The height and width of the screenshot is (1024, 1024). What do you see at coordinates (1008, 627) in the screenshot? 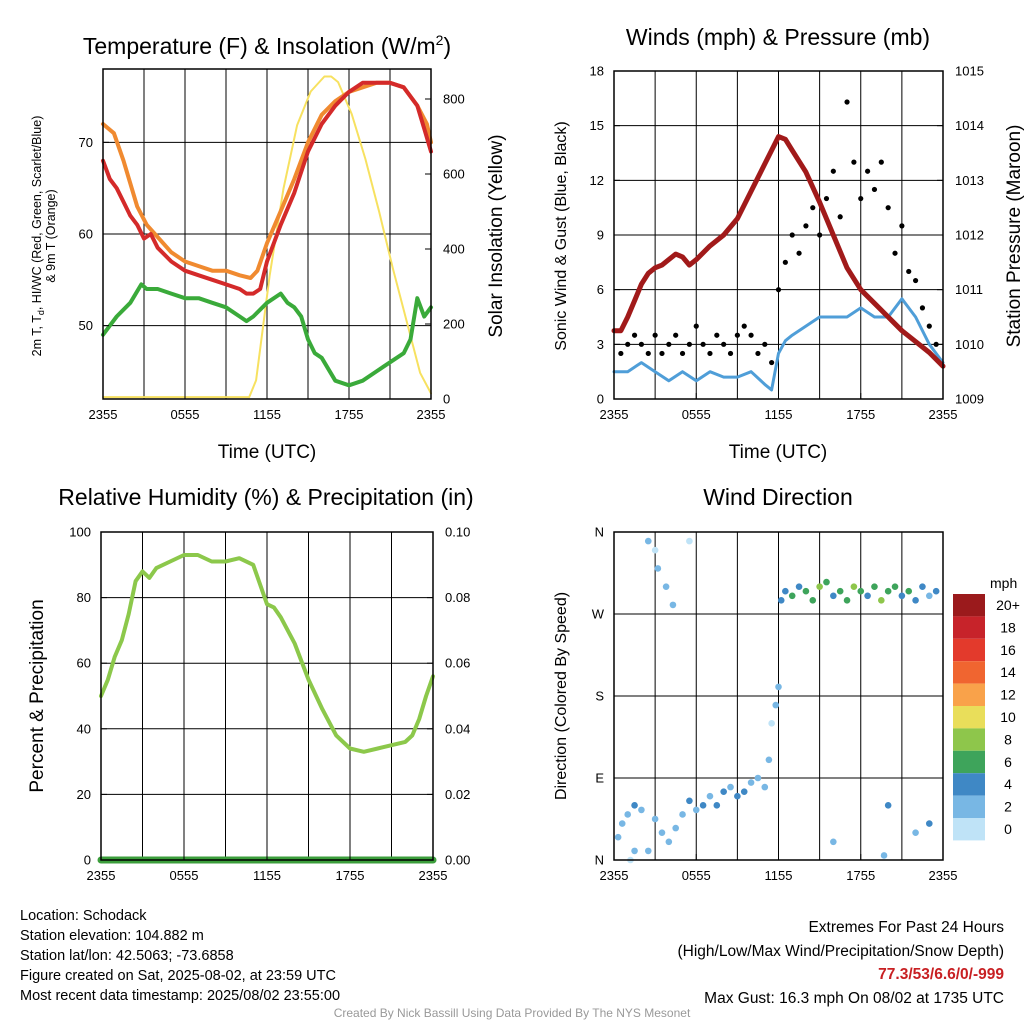
I see `speed-legend-label: 18` at bounding box center [1008, 627].